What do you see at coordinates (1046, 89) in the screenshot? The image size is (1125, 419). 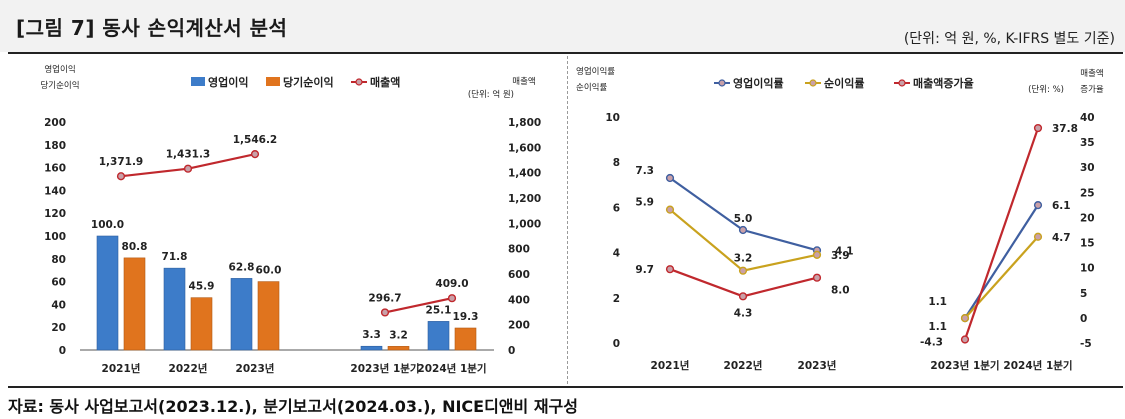 I see `unit-note: (단위: %)` at bounding box center [1046, 89].